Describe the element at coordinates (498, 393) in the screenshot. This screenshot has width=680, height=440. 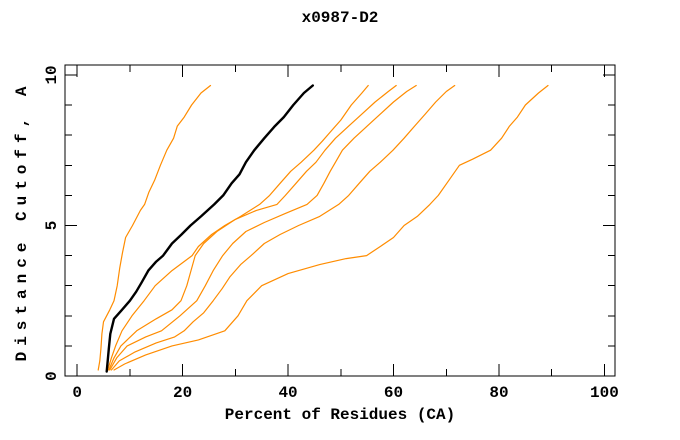
I see `x-tick-label: 80` at that location.